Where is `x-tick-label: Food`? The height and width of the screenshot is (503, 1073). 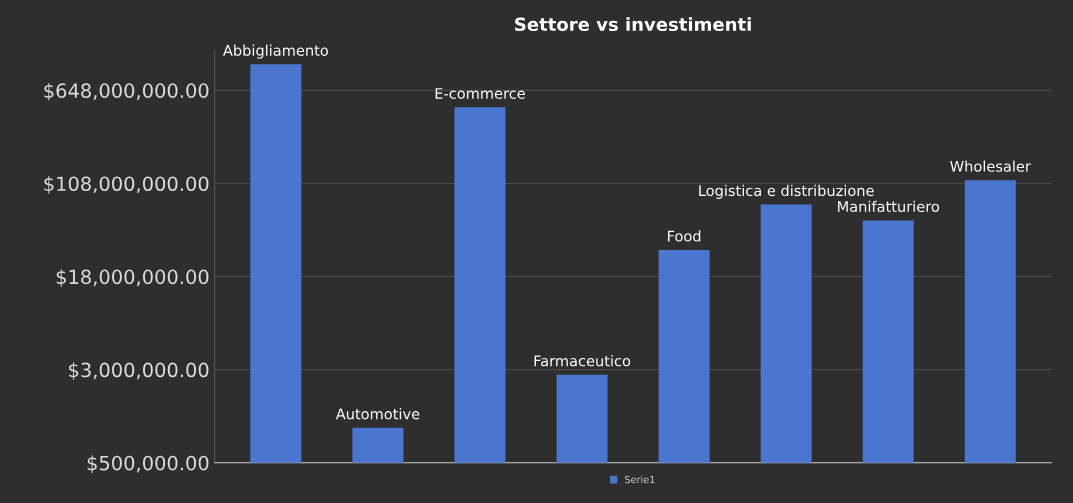
x-tick-label: Food is located at coordinates (684, 236).